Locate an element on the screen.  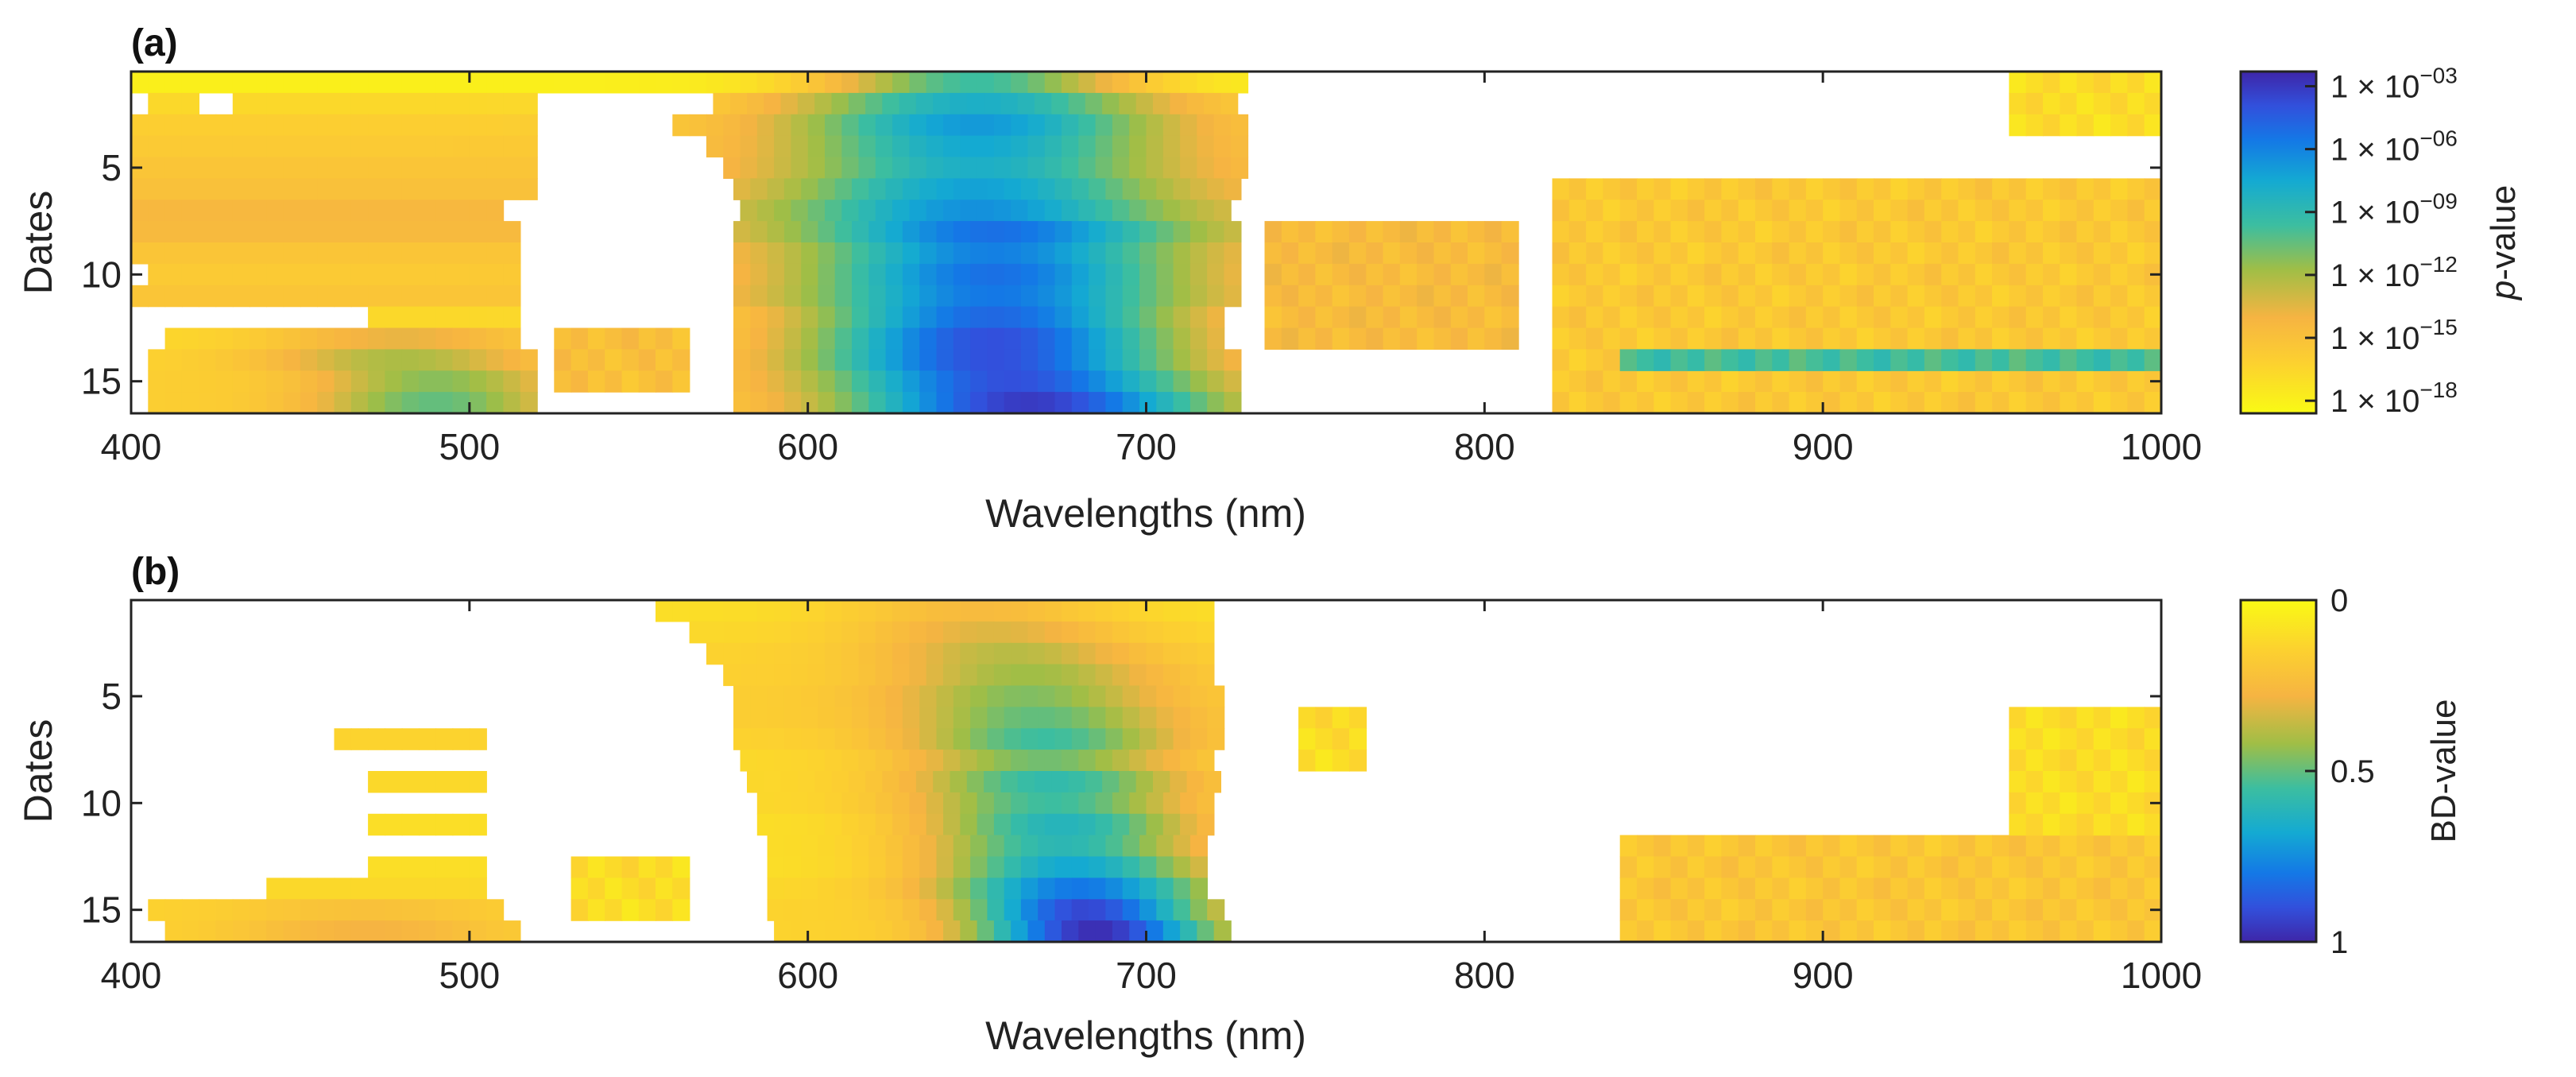
panel-b-y-axis-title: Dates is located at coordinates (38, 771).